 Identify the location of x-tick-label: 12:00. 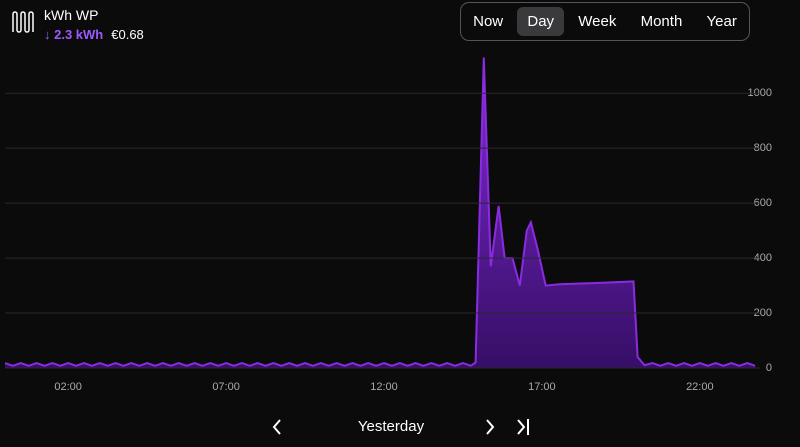
(384, 387).